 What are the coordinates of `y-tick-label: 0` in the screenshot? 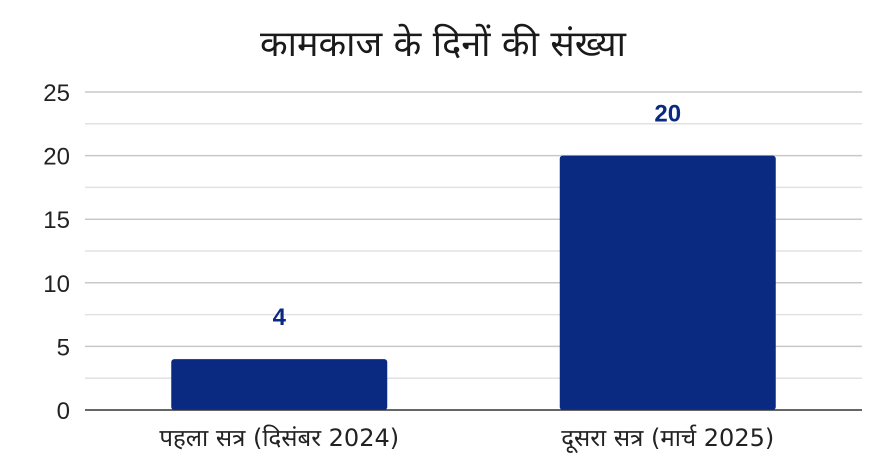 It's located at (63, 411).